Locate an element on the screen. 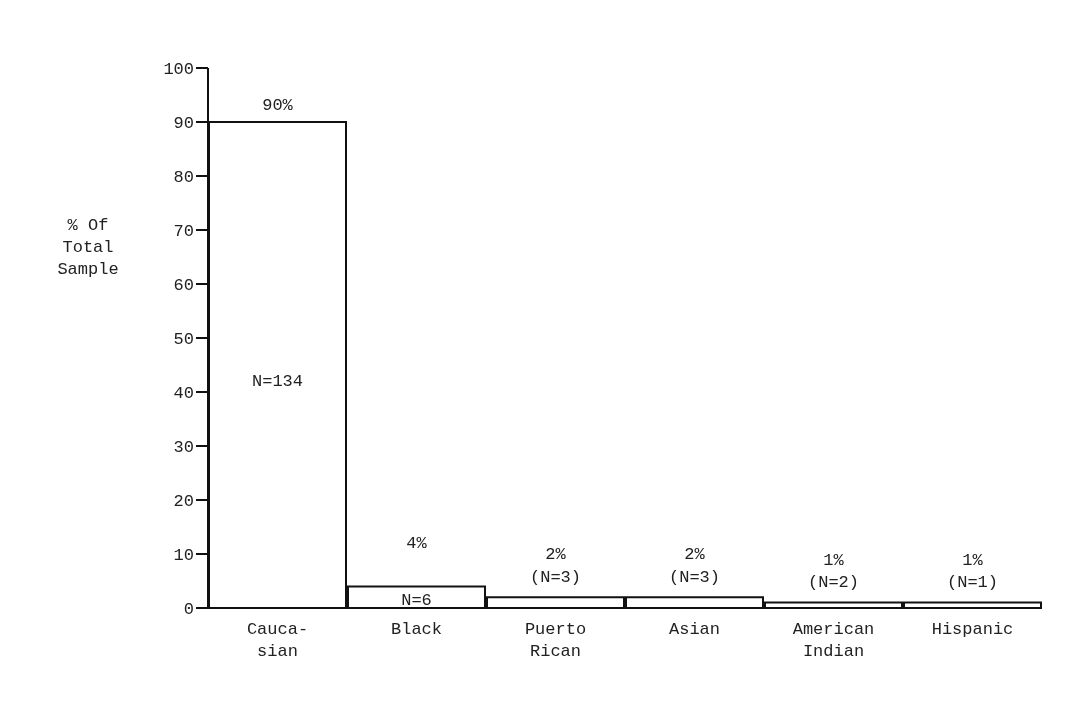  y-tick-label: 60 is located at coordinates (183, 286).